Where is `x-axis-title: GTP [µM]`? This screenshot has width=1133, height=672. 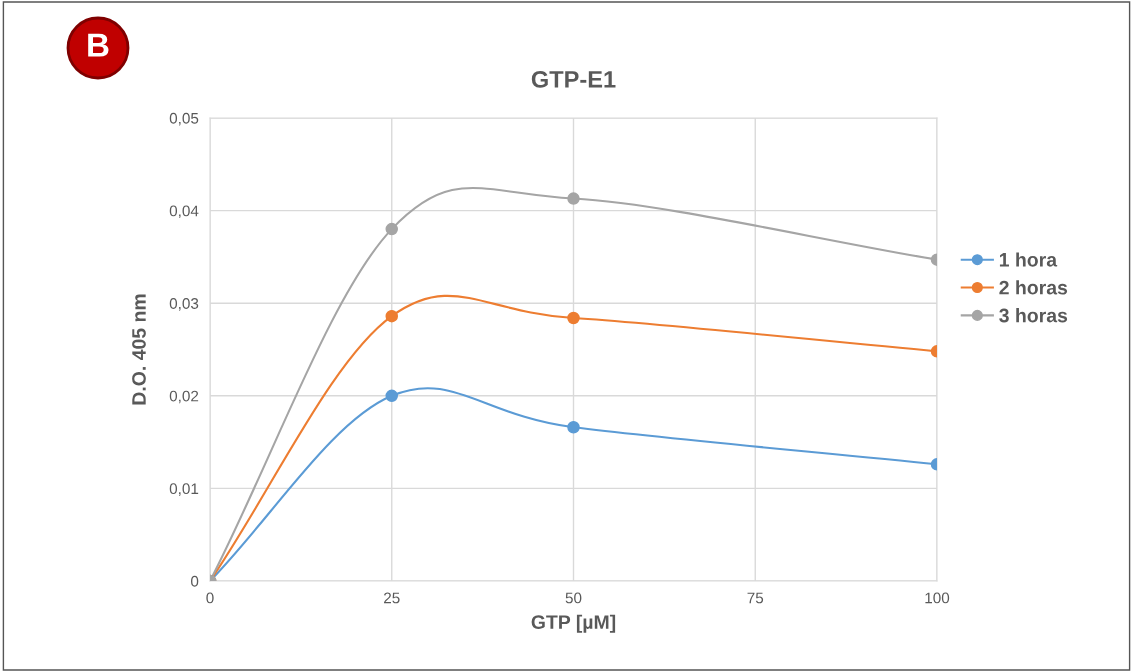
x-axis-title: GTP [µM] is located at coordinates (573, 623).